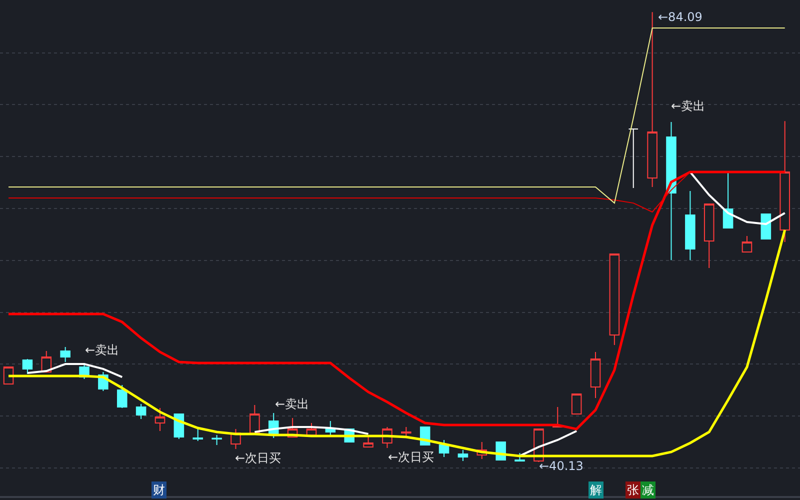 The width and height of the screenshot is (800, 500). What do you see at coordinates (633, 490) in the screenshot?
I see `annotation: 张` at bounding box center [633, 490].